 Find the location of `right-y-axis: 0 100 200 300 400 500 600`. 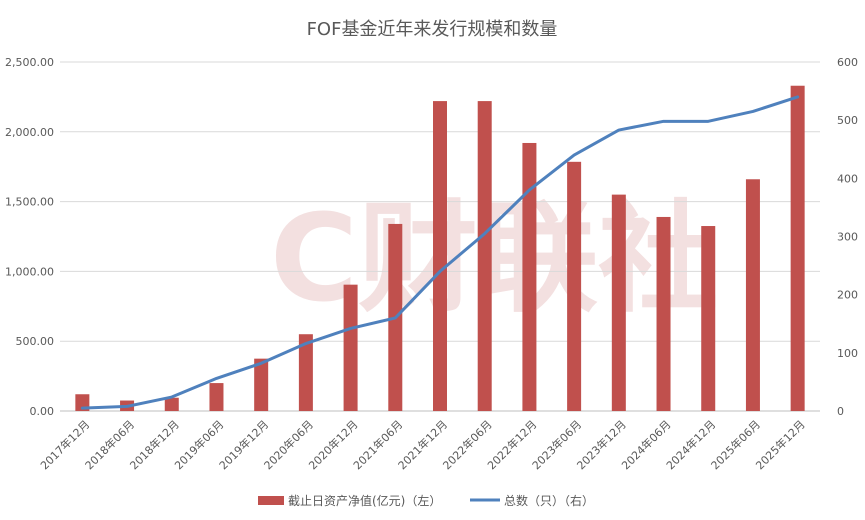

right-y-axis: 0 100 200 300 400 500 600 is located at coordinates (847, 237).